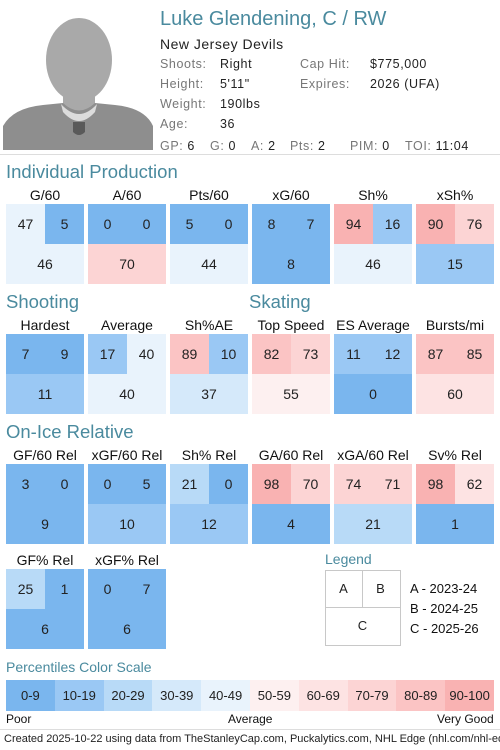  Describe the element at coordinates (228, 354) in the screenshot. I see `cell-b: 10` at that location.